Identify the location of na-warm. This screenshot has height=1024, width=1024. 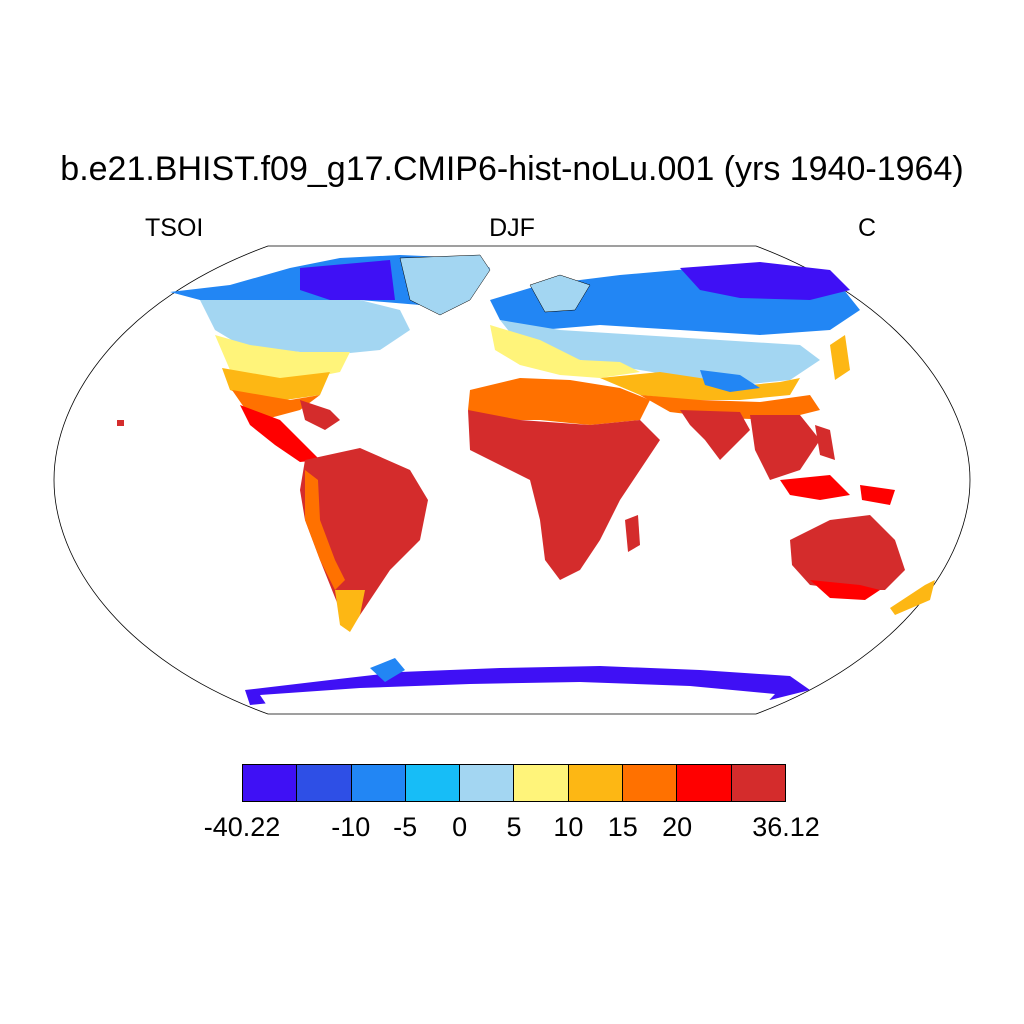
(276, 384).